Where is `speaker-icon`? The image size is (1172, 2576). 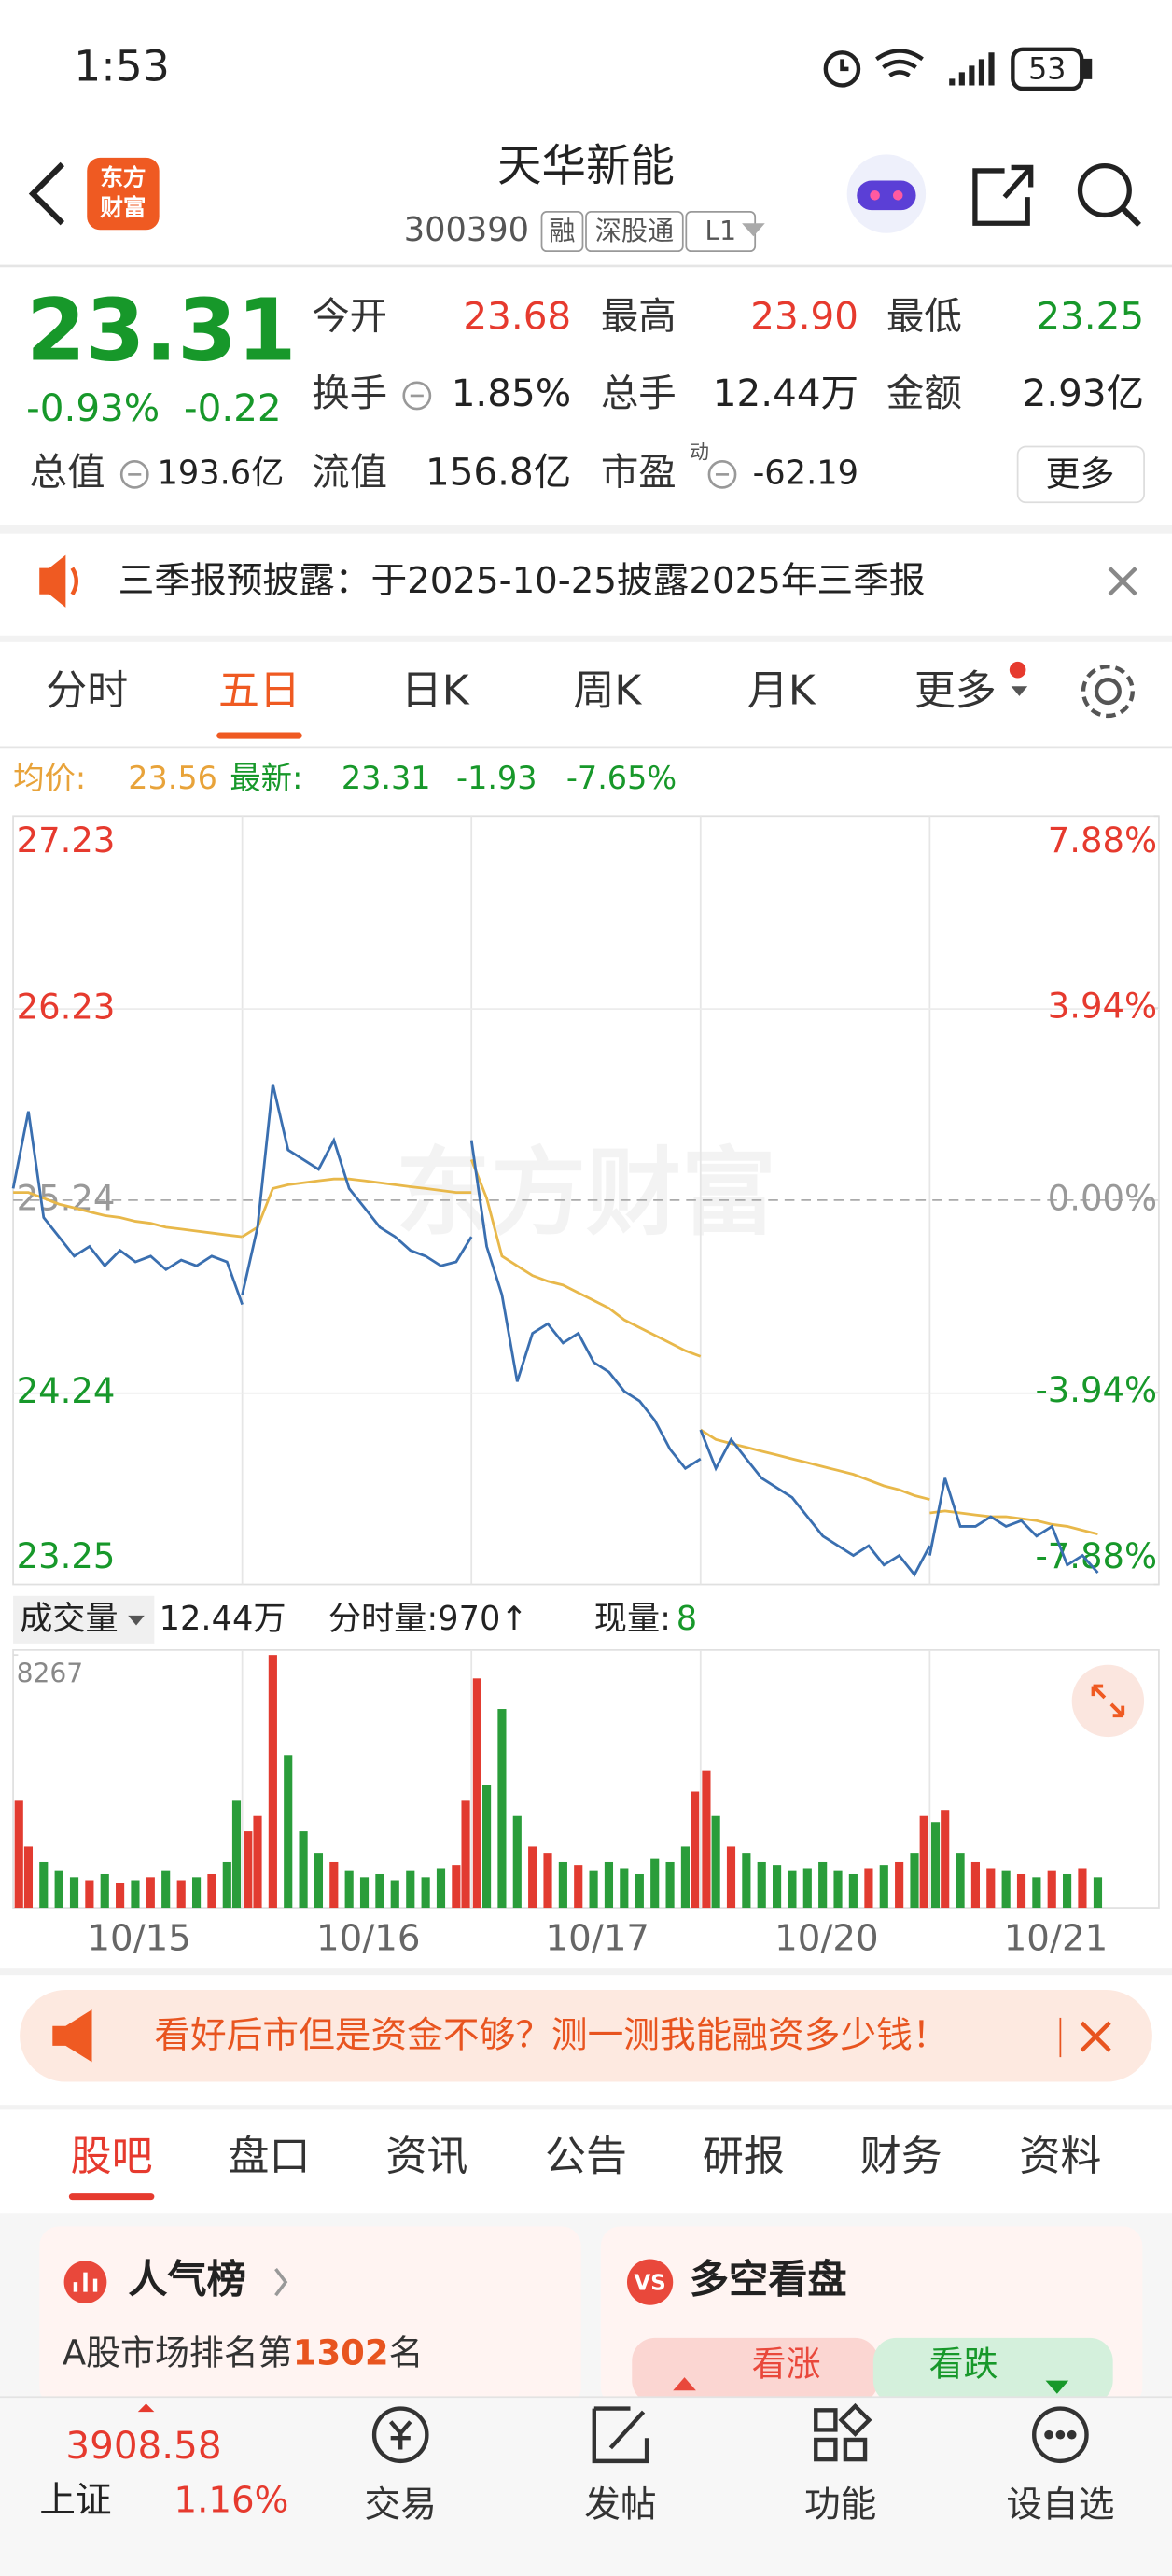 speaker-icon is located at coordinates (52, 581).